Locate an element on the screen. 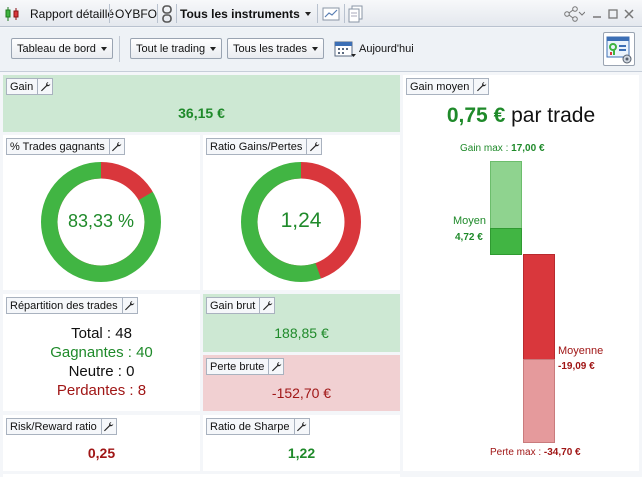  gain-loss-ratio-donut is located at coordinates (301, 222).